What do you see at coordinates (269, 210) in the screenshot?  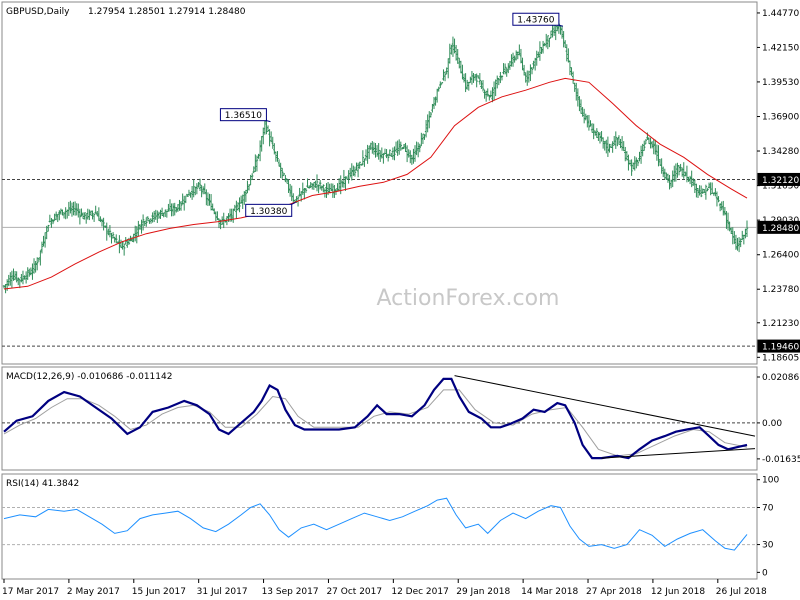 I see `annotation-box` at bounding box center [269, 210].